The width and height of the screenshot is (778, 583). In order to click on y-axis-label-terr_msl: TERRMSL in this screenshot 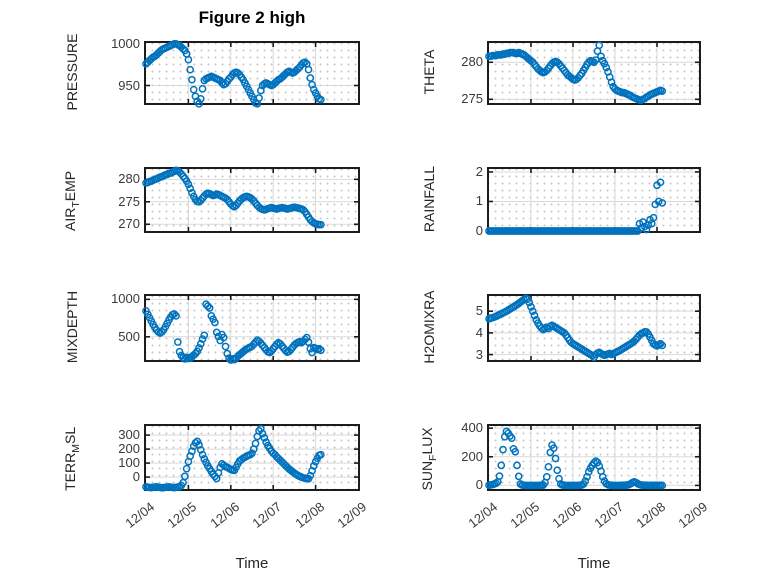, I will do `click(72, 458)`.